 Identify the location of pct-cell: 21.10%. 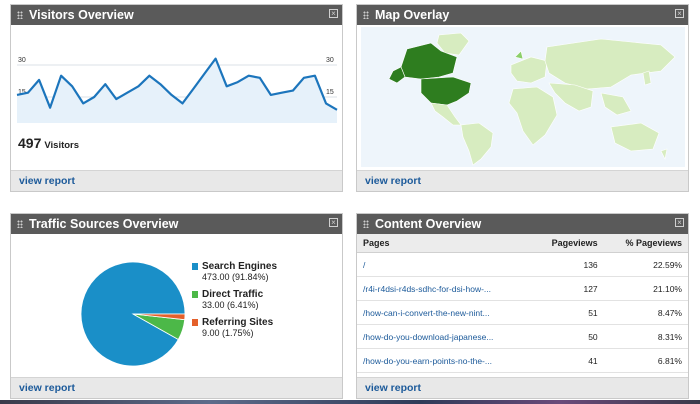
(645, 288).